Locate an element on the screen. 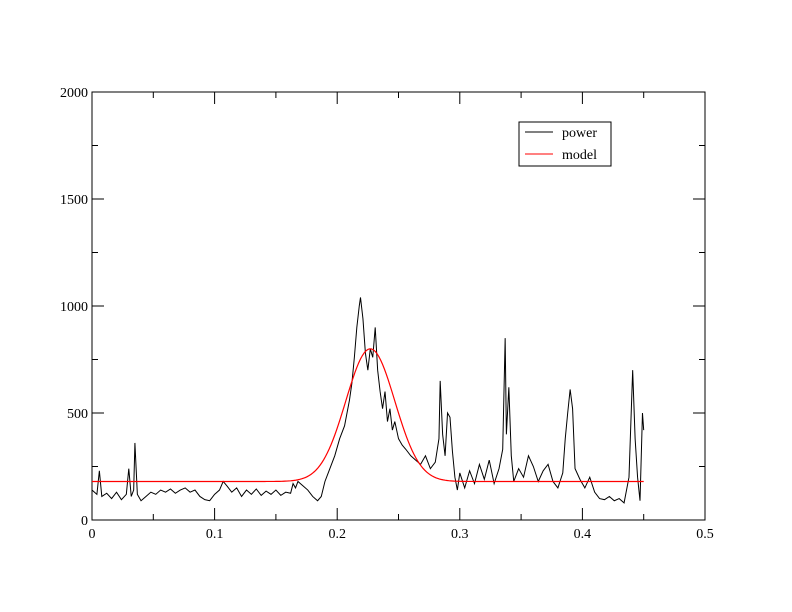  y-tick-label: 500 is located at coordinates (77, 414).